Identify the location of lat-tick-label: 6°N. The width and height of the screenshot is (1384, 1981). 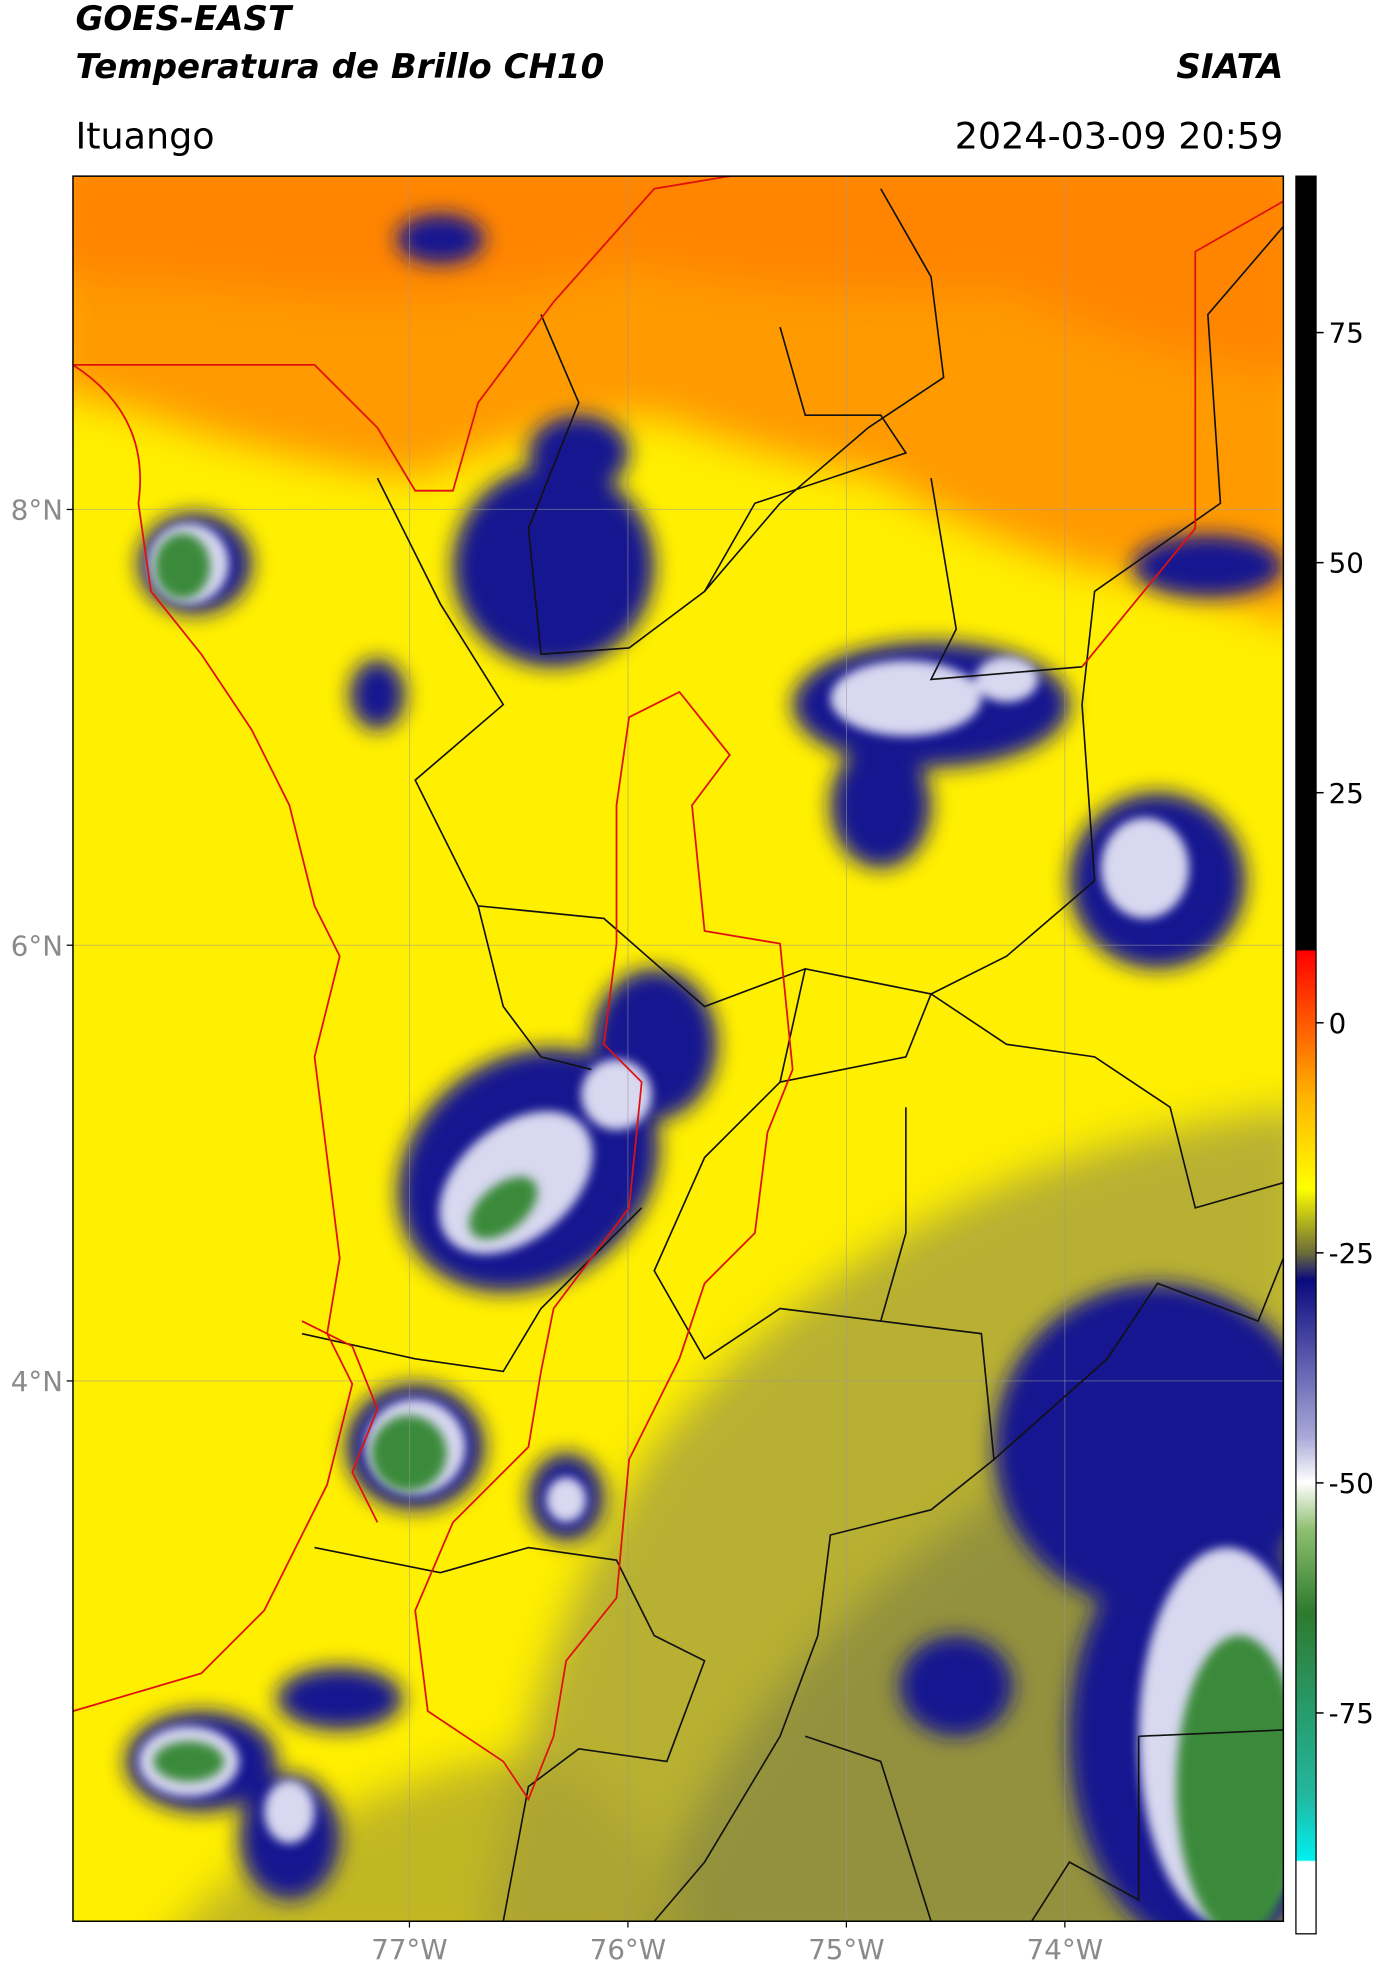
(37, 945).